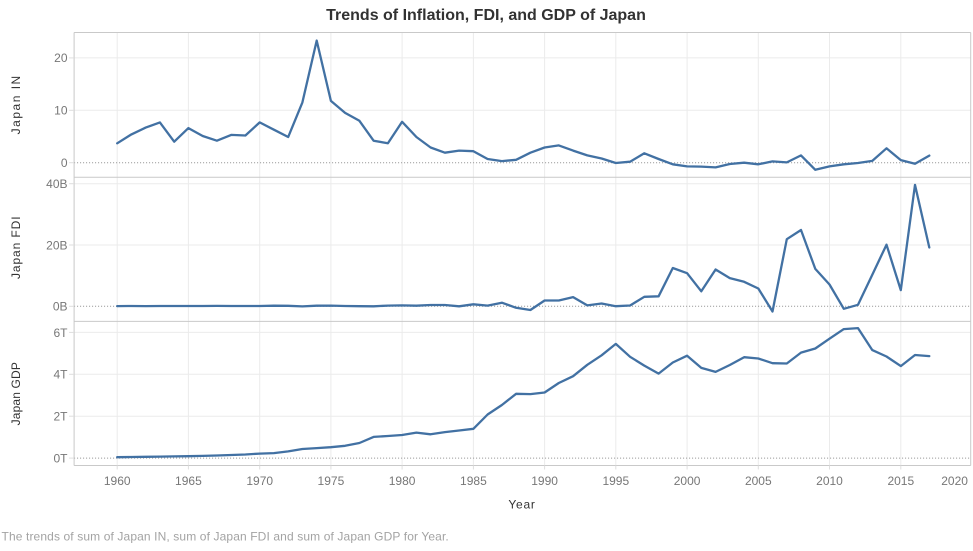 The height and width of the screenshot is (551, 973). What do you see at coordinates (56, 184) in the screenshot?
I see `svg-text: 40B` at bounding box center [56, 184].